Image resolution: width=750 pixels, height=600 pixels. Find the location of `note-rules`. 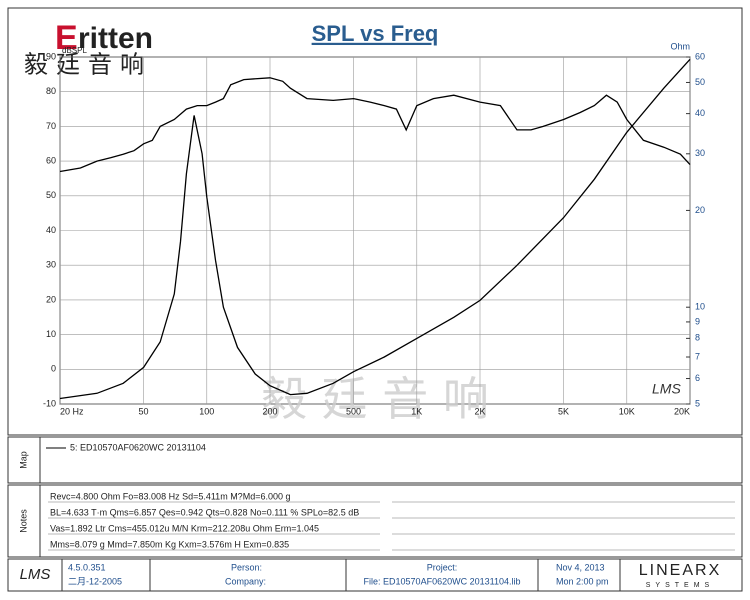

note-rules is located at coordinates (391, 526).